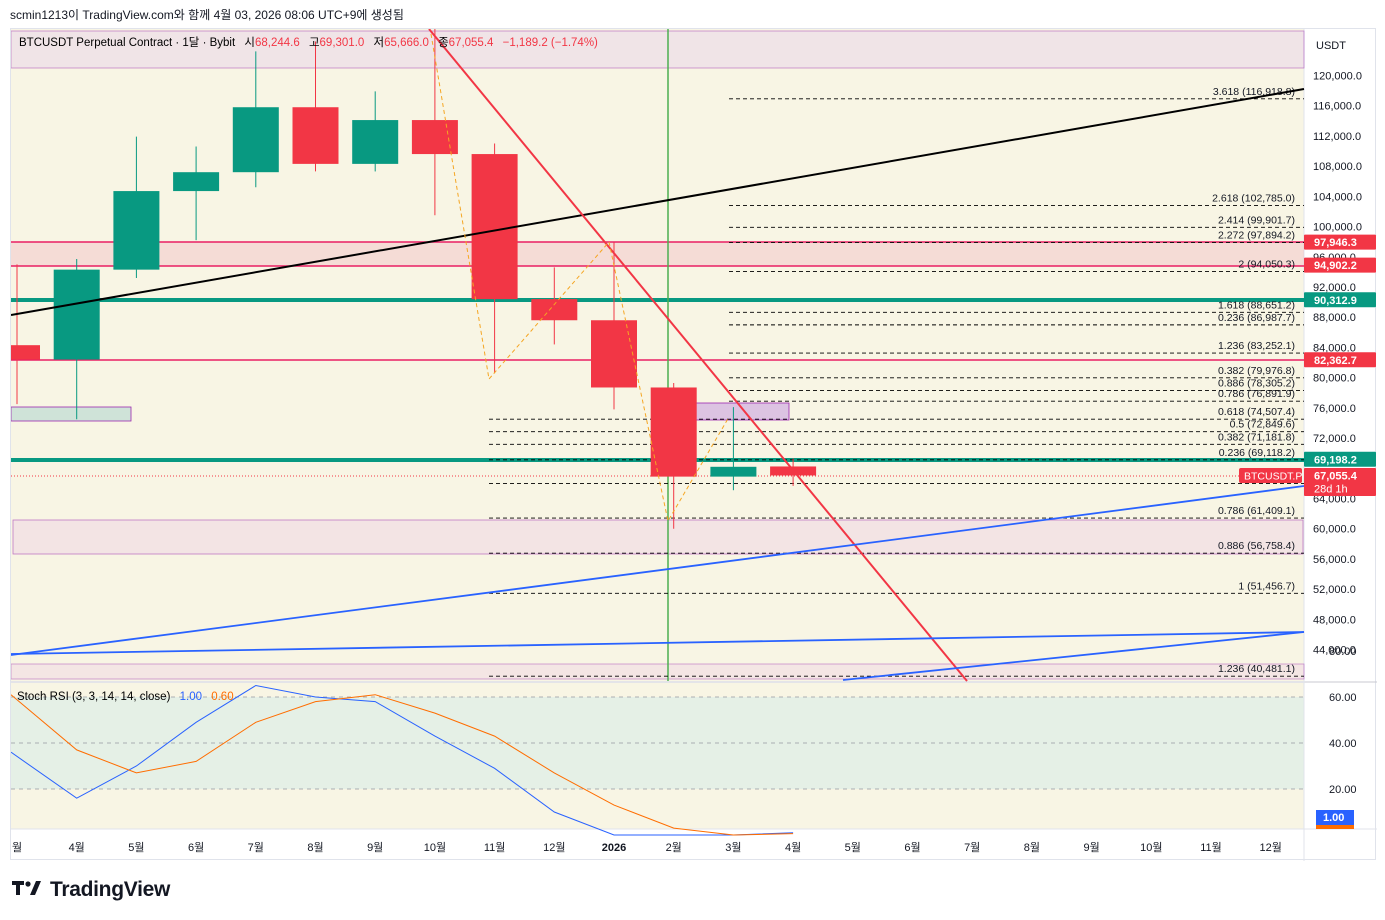 The height and width of the screenshot is (920, 1385). I want to click on time-tick-label: 월, so click(17, 847).